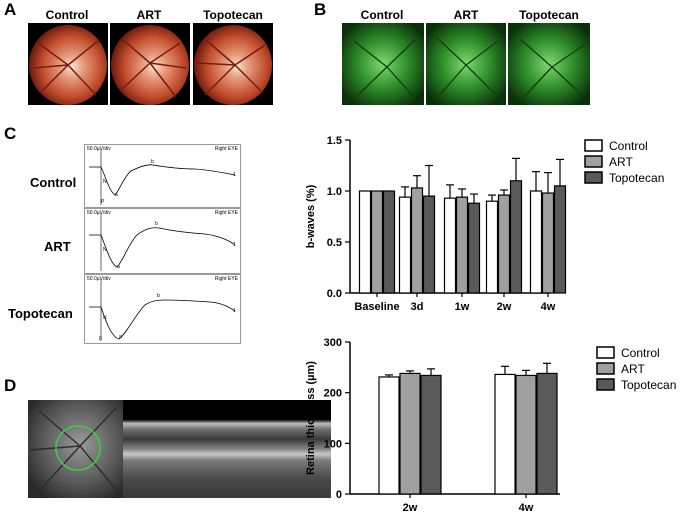 This screenshot has width=685, height=512. Describe the element at coordinates (233, 15) in the screenshot. I see `fundus-label-topotecan: Topotecan` at that location.